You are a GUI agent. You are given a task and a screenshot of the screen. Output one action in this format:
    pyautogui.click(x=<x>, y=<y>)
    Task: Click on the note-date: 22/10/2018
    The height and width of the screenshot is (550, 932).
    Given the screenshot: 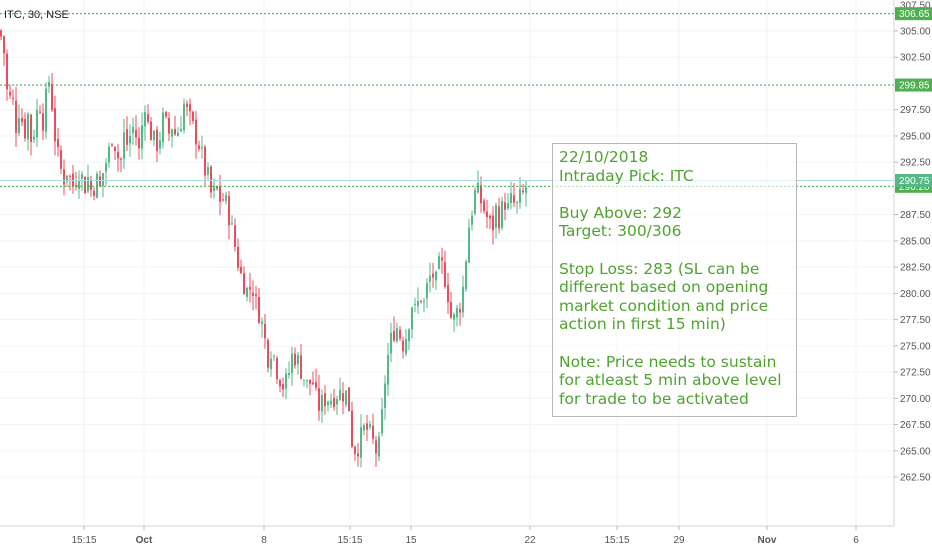 What is the action you would take?
    pyautogui.click(x=604, y=157)
    